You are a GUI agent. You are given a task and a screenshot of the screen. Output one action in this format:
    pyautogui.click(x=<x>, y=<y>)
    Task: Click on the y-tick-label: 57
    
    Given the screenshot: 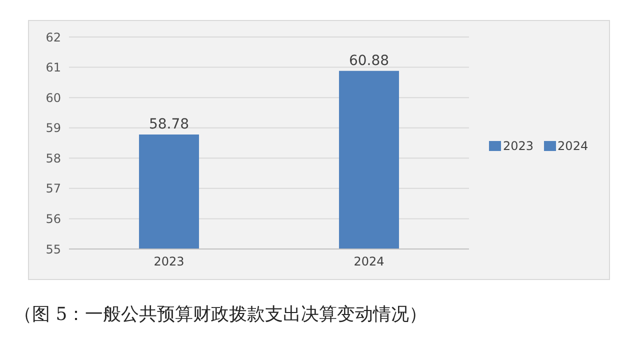 What is the action you would take?
    pyautogui.click(x=53, y=189)
    